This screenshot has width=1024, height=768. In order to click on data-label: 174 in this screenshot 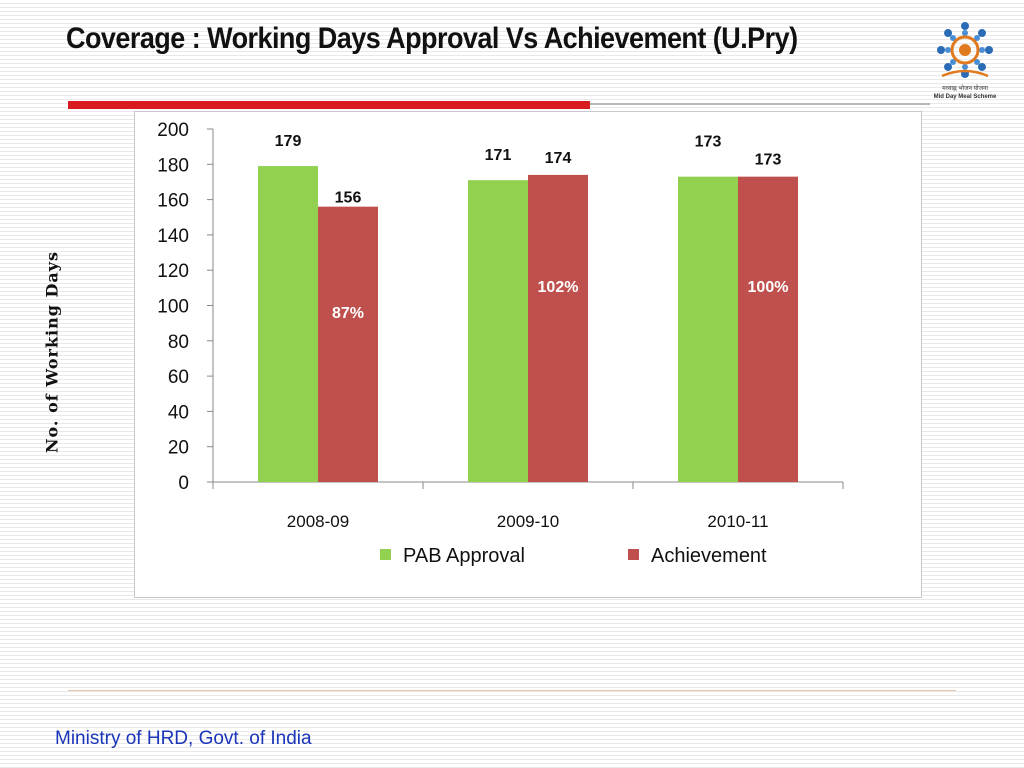, I will do `click(558, 158)`.